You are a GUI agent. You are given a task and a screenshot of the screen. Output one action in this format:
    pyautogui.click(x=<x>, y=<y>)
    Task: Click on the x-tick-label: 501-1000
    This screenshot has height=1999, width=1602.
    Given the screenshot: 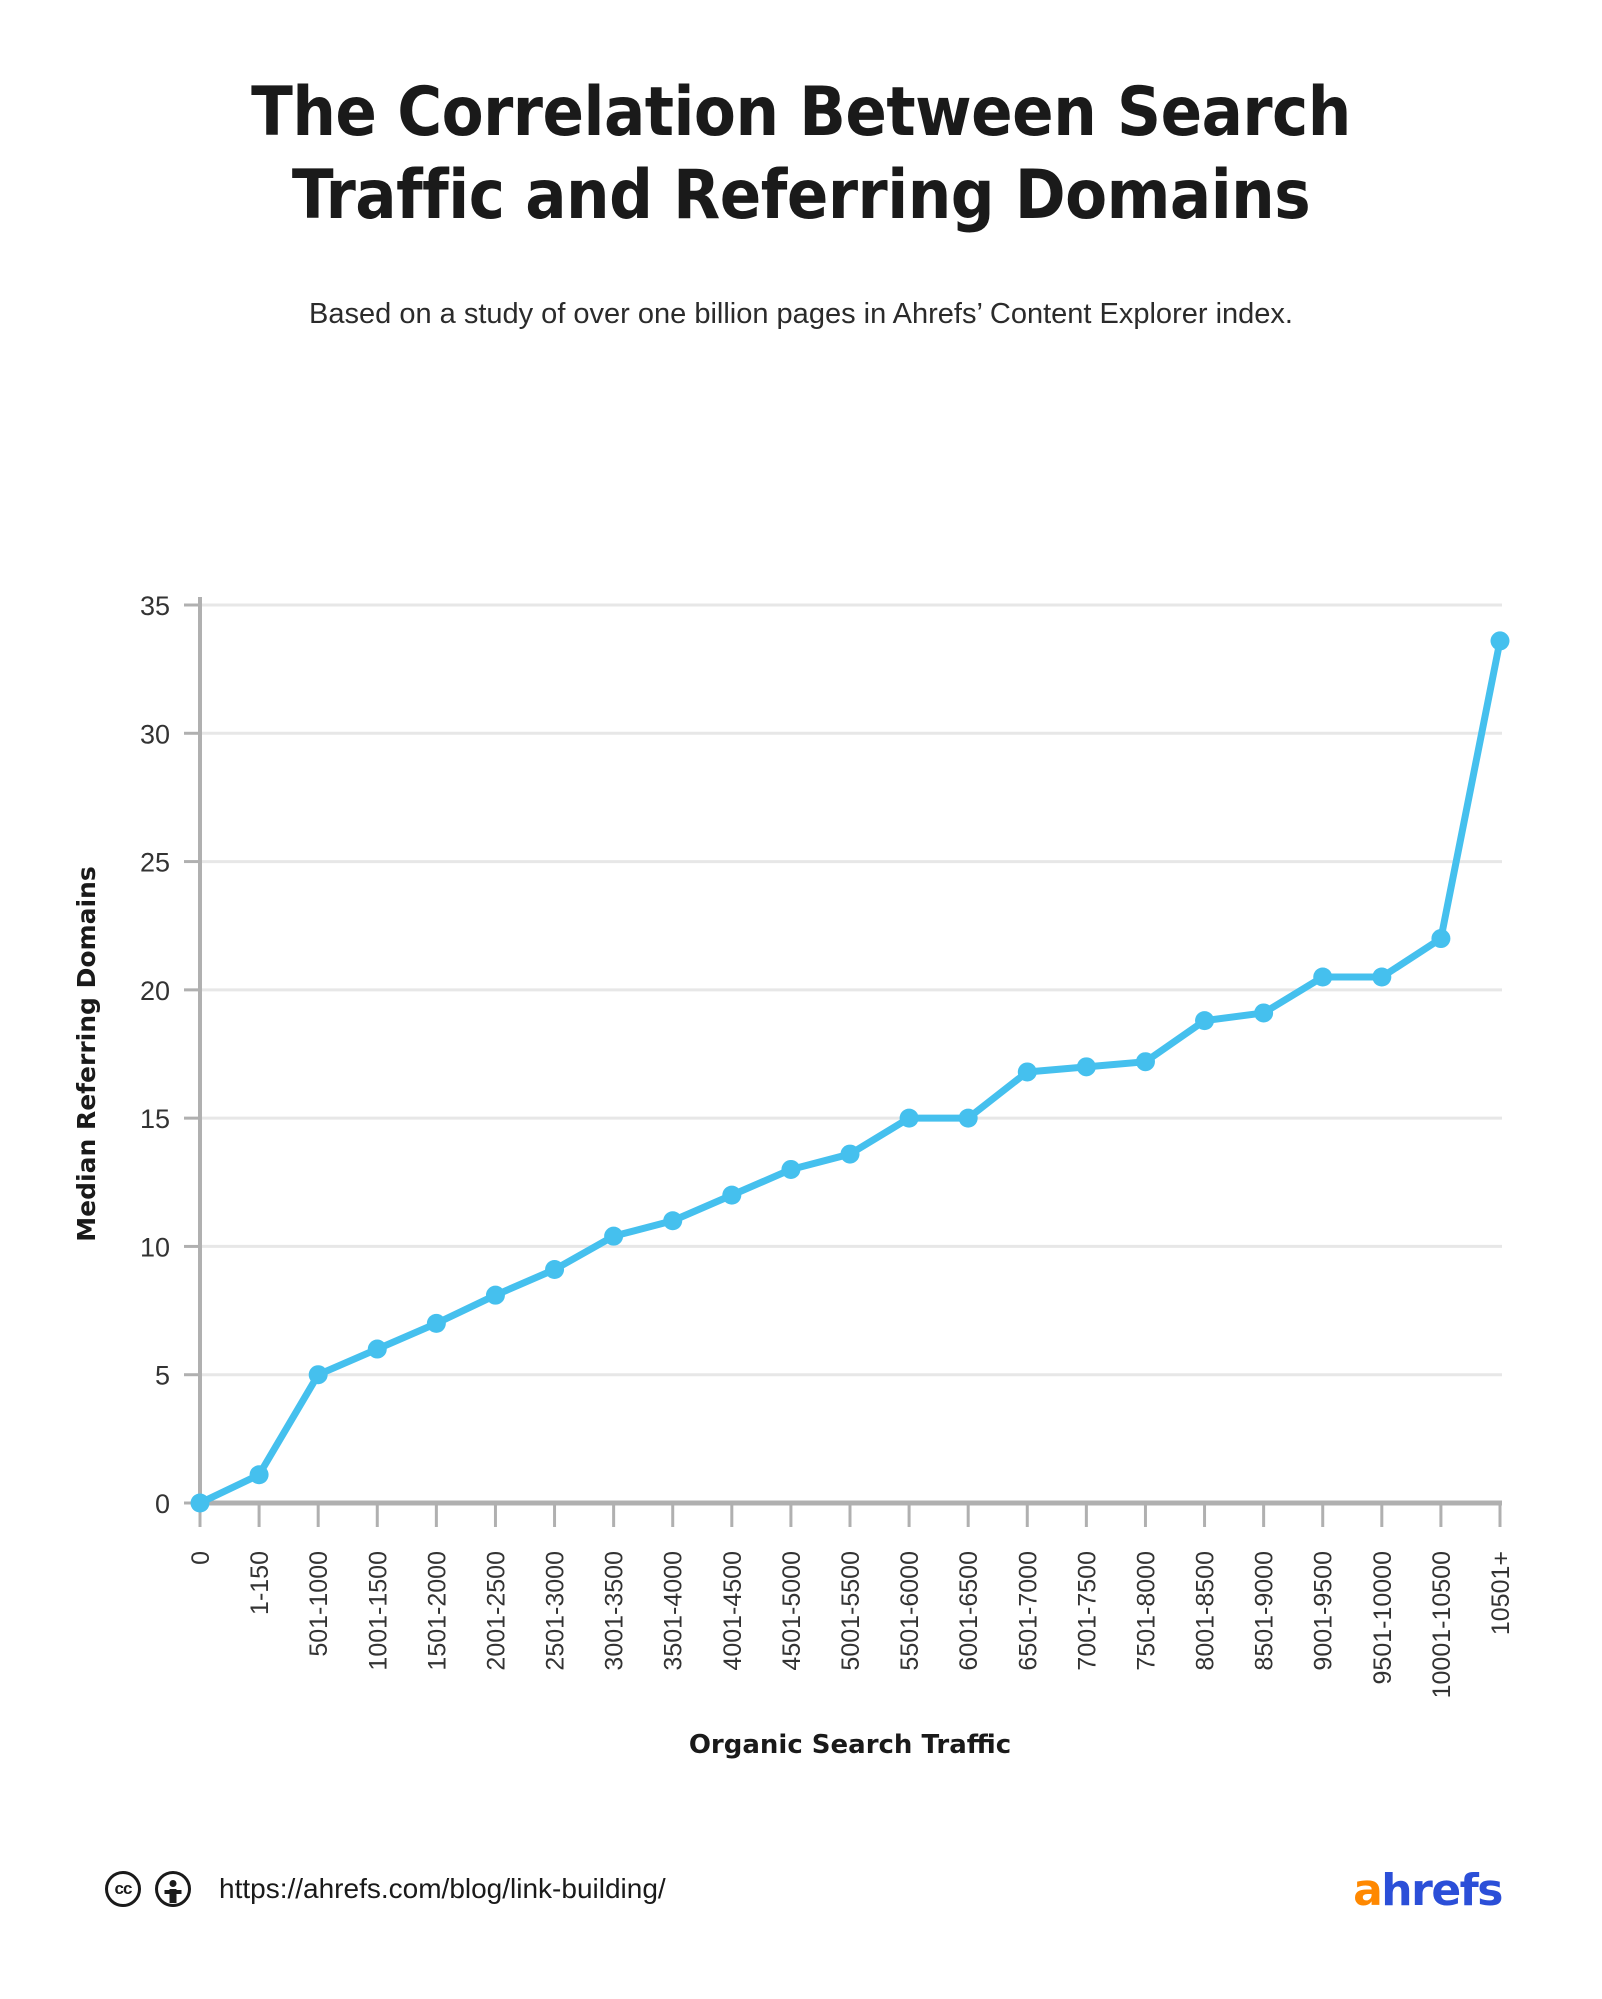 What is the action you would take?
    pyautogui.click(x=319, y=1604)
    